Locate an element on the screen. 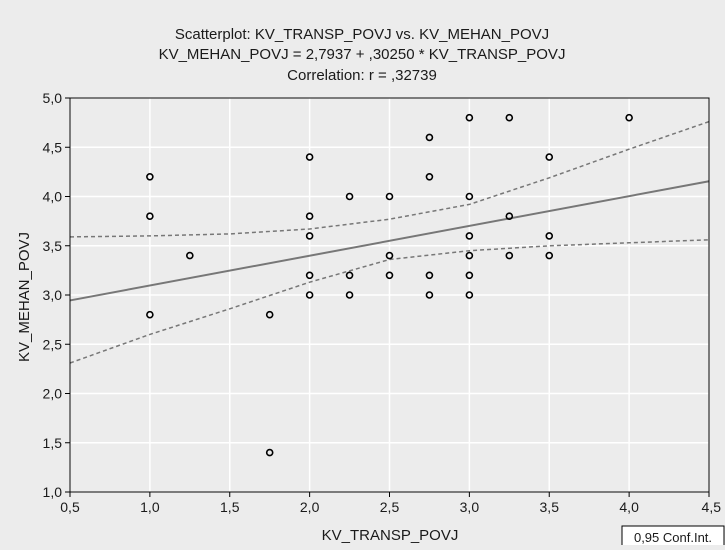 This screenshot has height=550, width=725. y-tick-label-3: 2,5 is located at coordinates (53, 344).